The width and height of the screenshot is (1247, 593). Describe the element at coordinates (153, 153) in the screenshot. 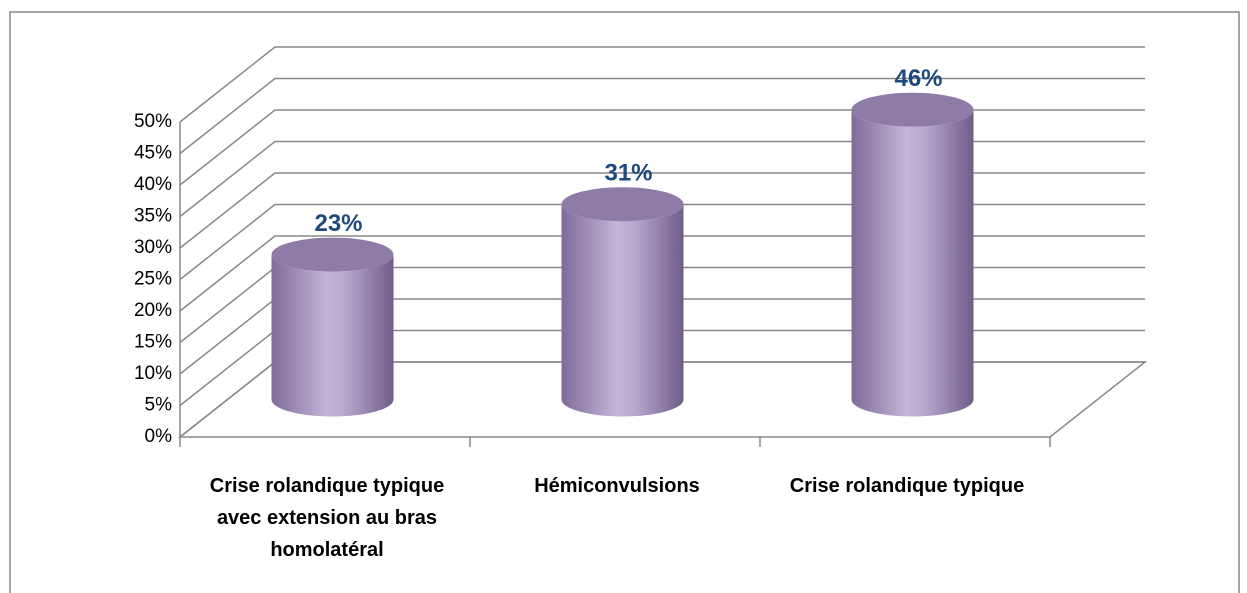

I see `y-tick-label: 45%` at that location.